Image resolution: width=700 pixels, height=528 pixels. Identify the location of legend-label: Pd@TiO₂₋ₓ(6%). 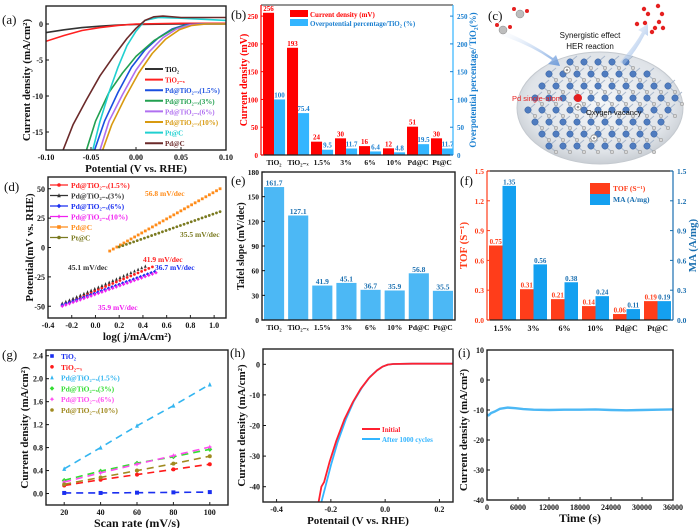
(98, 206).